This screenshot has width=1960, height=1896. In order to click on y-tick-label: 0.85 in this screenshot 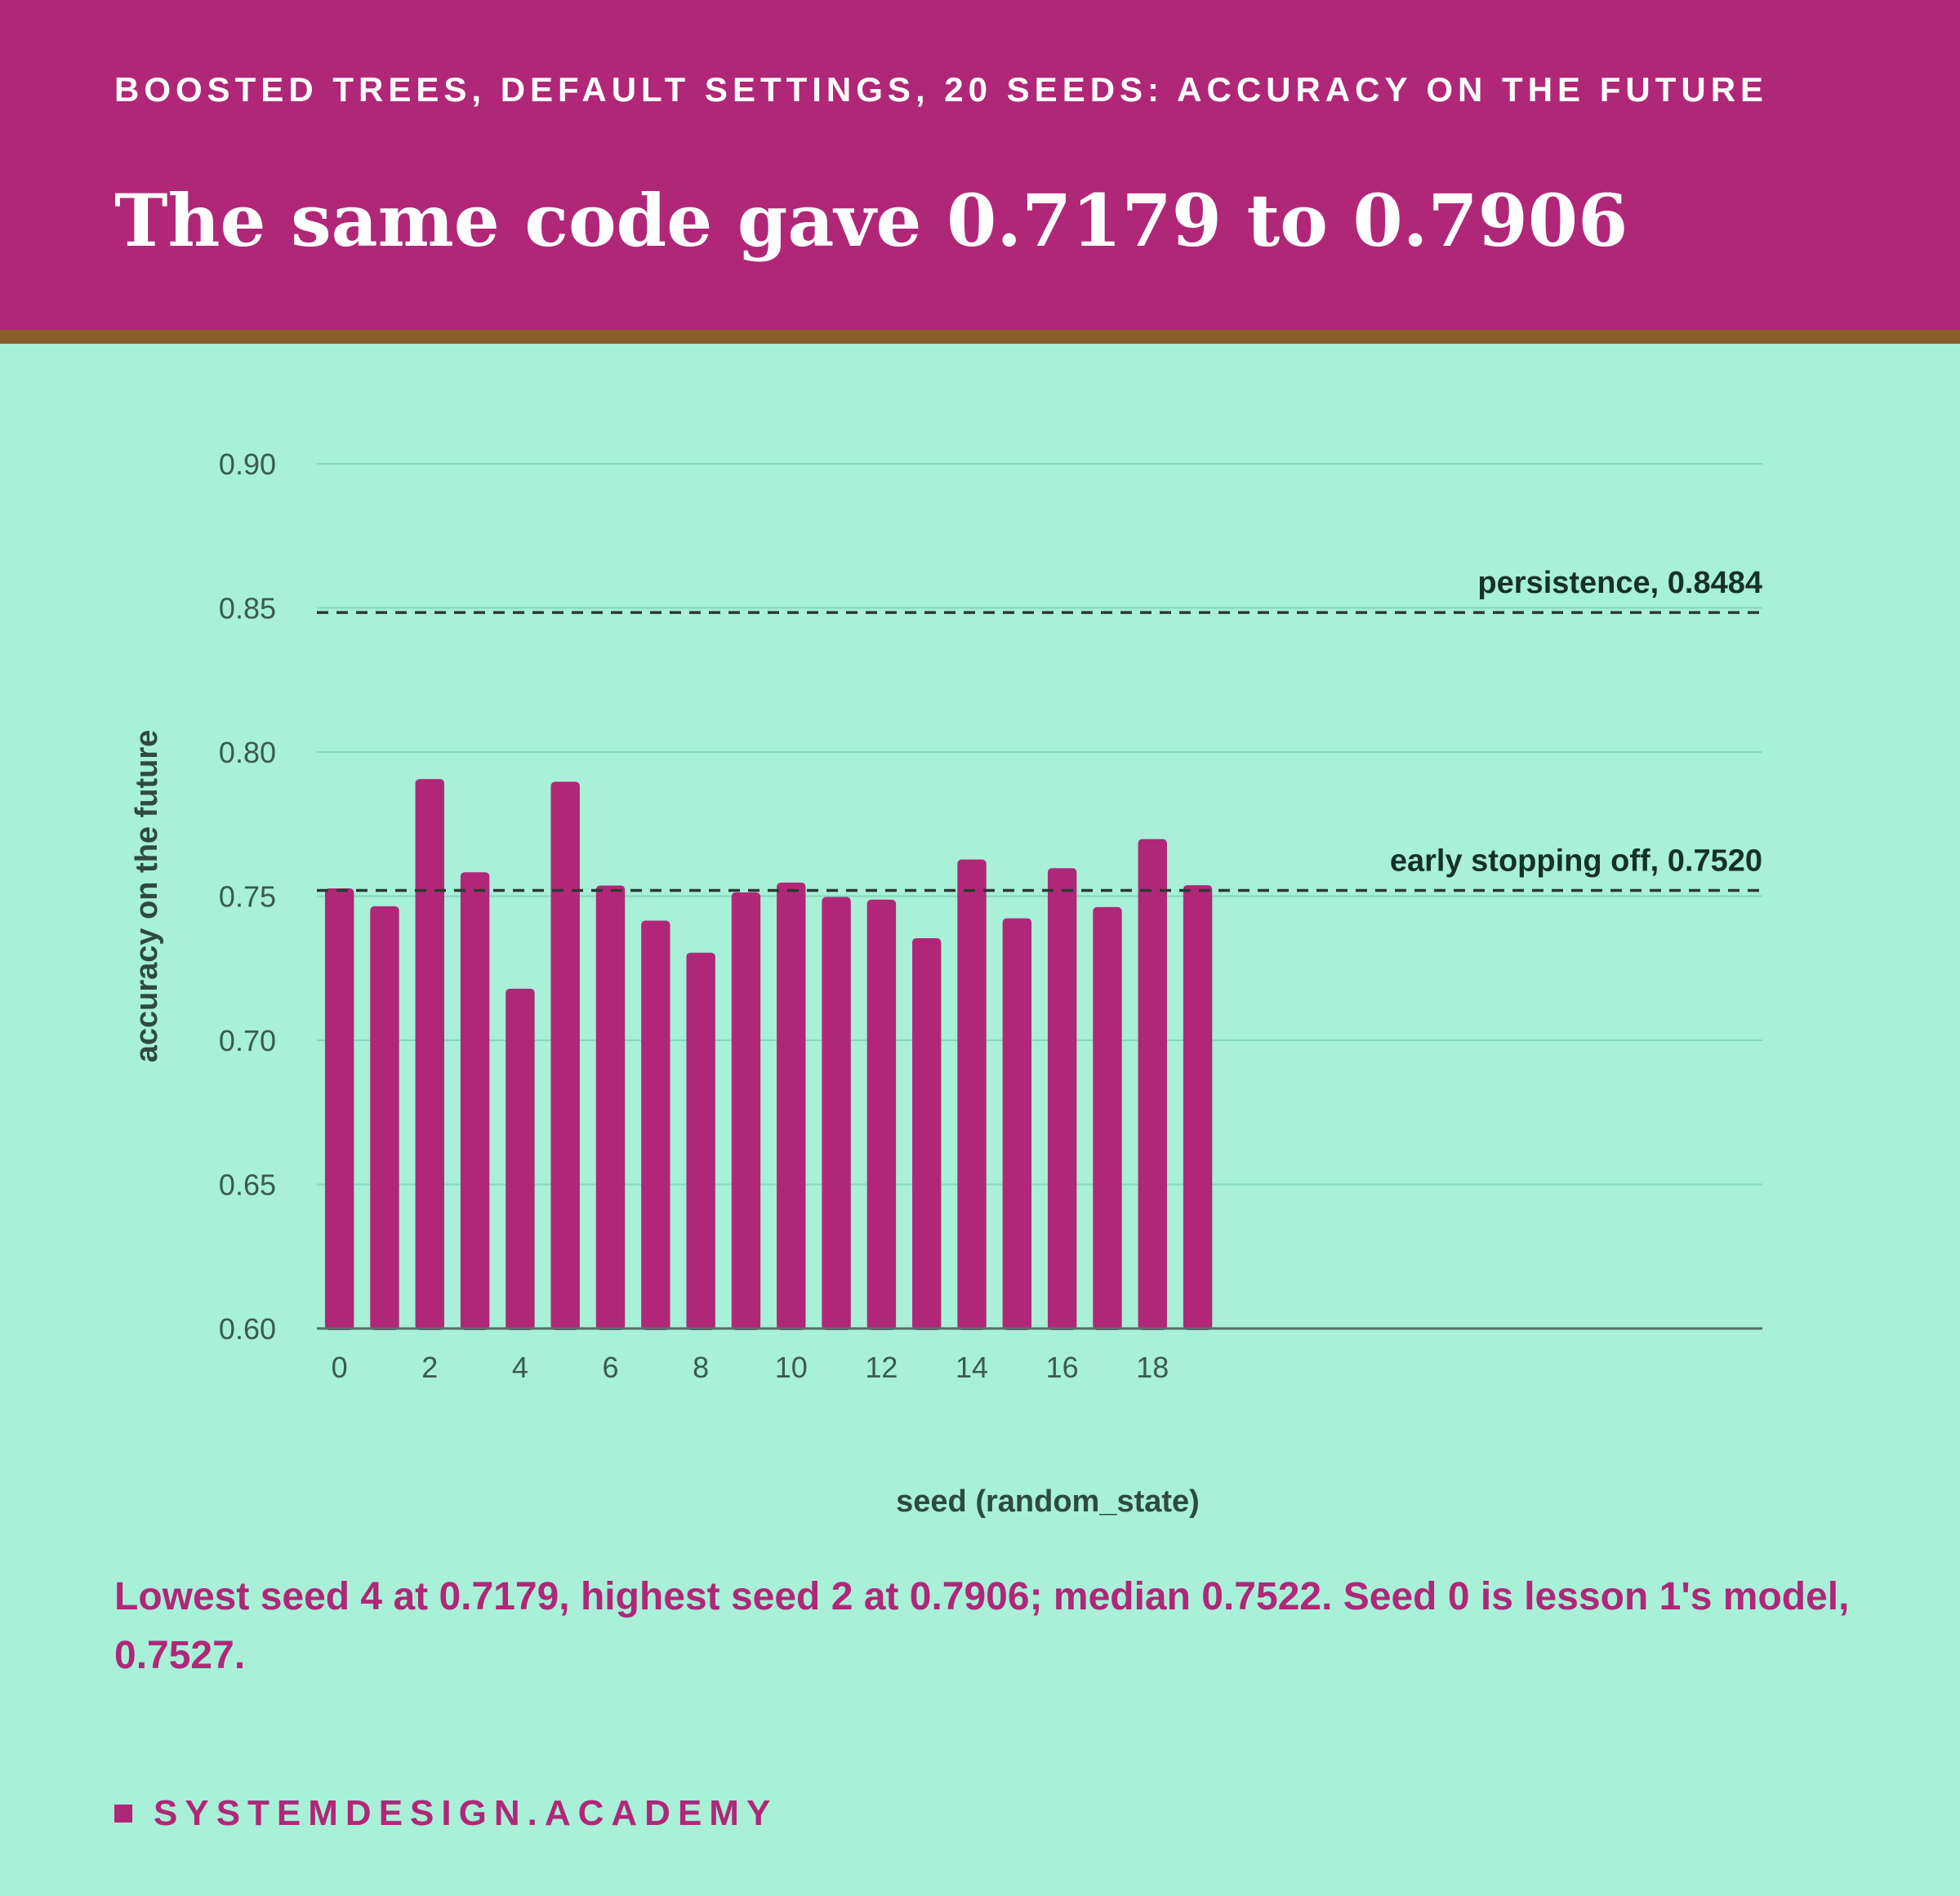, I will do `click(247, 608)`.